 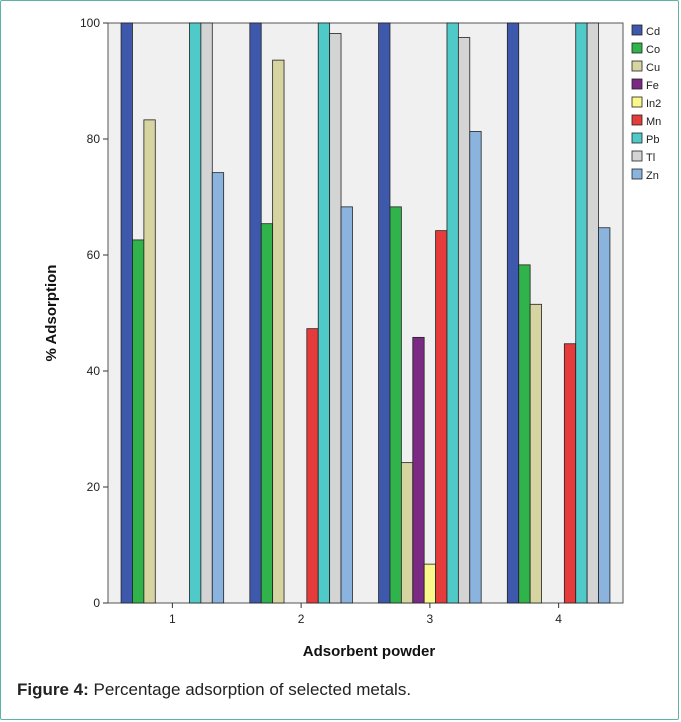 I want to click on y-tick-label: 60, so click(x=94, y=255).